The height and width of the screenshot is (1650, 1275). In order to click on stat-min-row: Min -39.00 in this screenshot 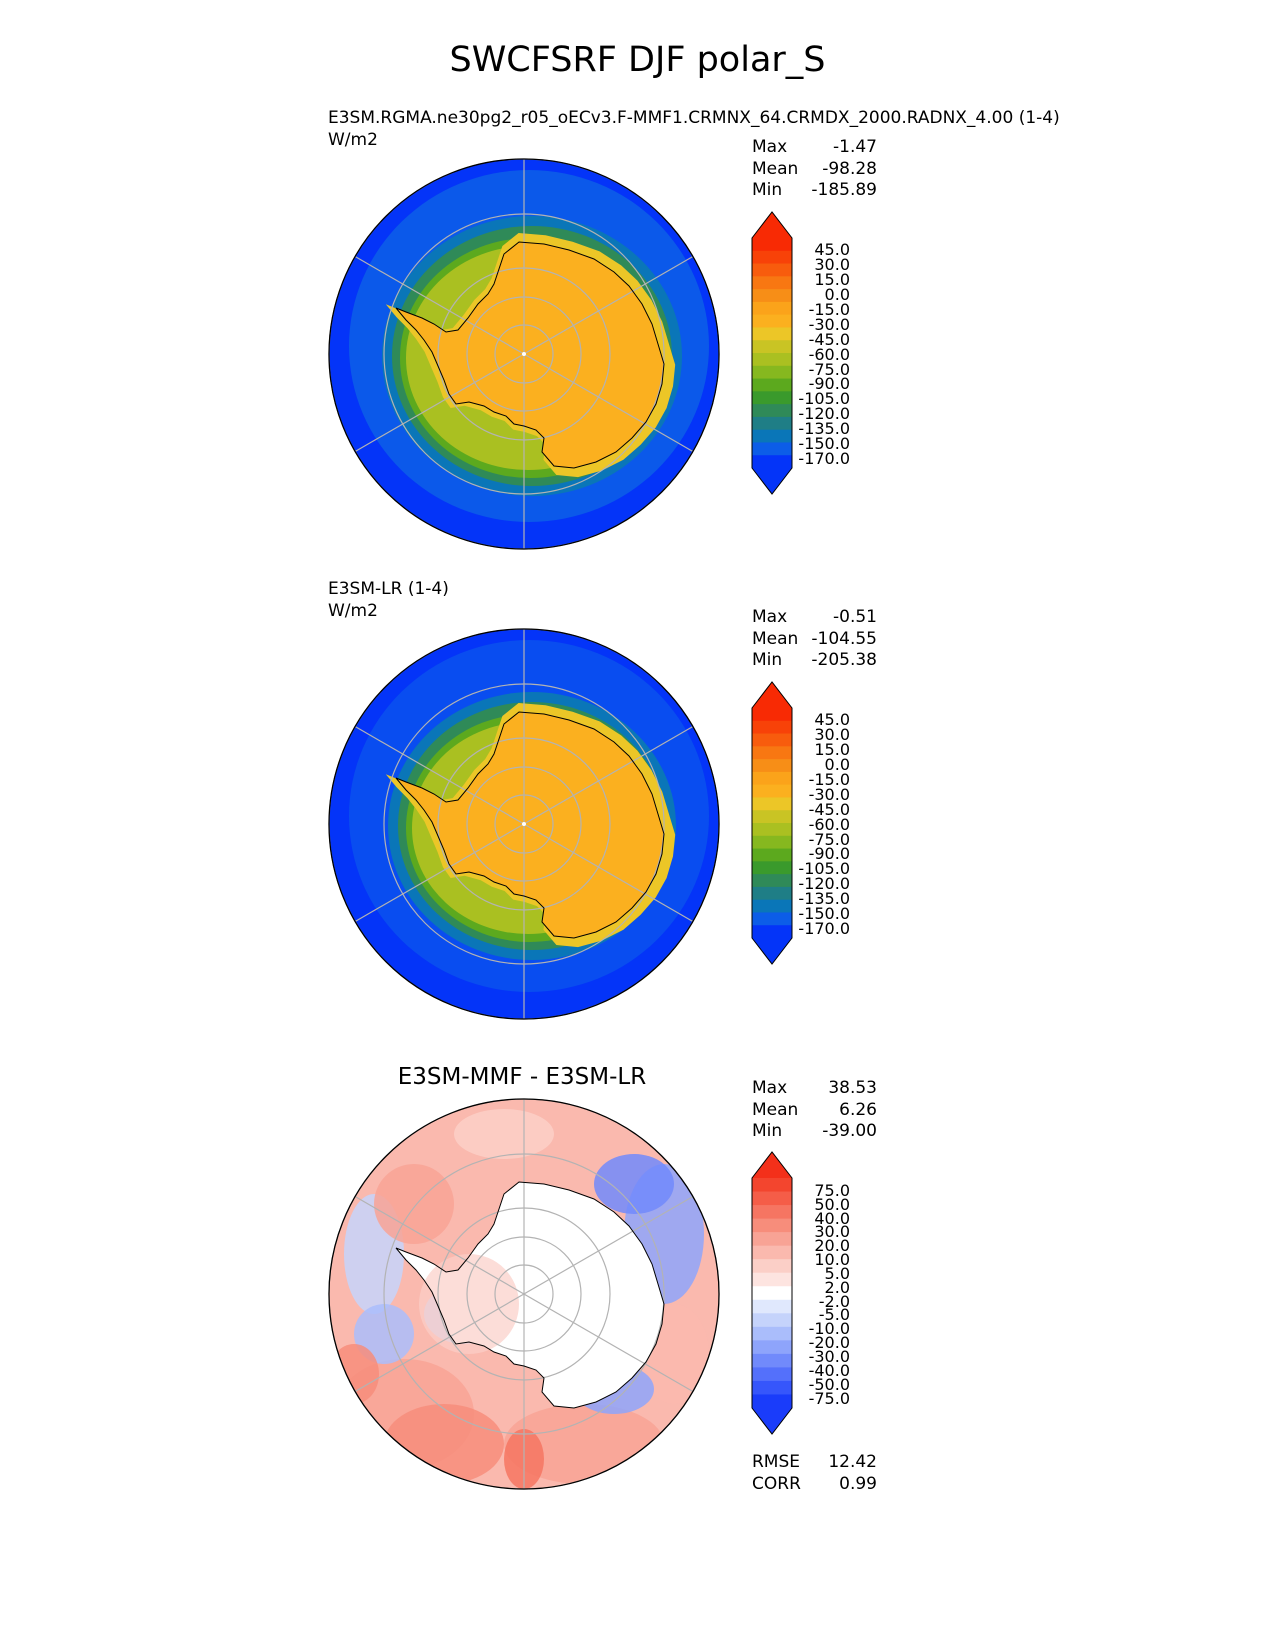, I will do `click(814, 1132)`.